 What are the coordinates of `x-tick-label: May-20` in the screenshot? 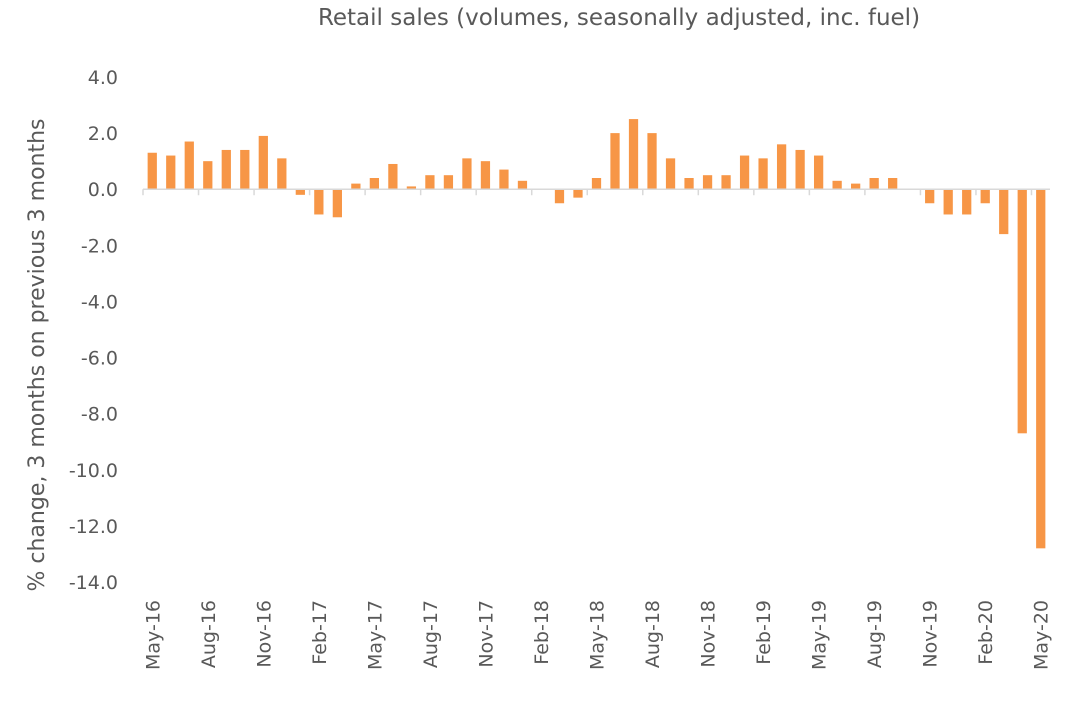 It's located at (1042, 635).